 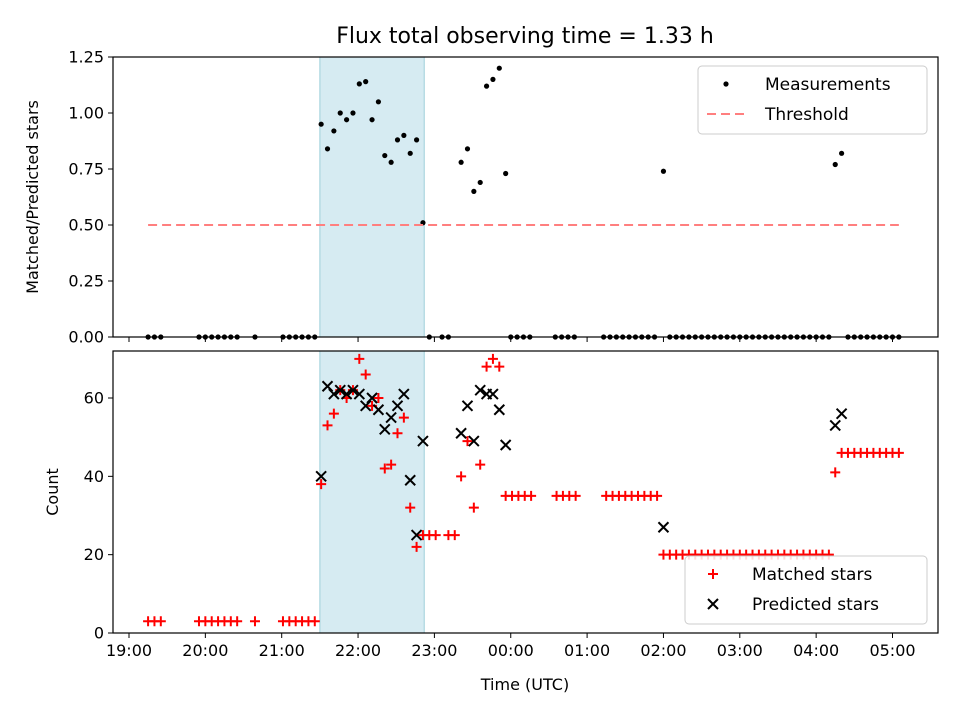 I want to click on x-tick-label: 00:00, so click(x=511, y=650).